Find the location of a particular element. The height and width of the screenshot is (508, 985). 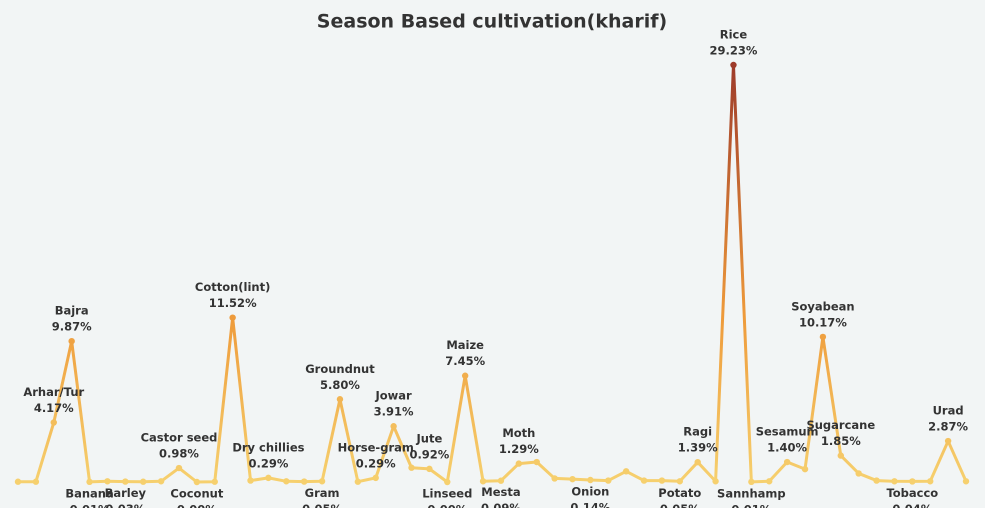

value-label: 4.17% is located at coordinates (54, 408).